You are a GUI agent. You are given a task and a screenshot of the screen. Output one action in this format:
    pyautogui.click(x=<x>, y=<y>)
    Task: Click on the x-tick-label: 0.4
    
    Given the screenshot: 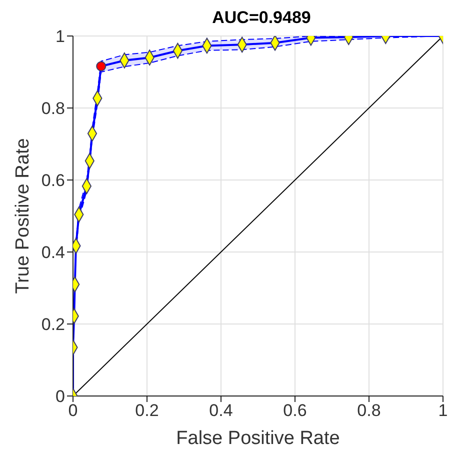 What is the action you would take?
    pyautogui.click(x=221, y=410)
    